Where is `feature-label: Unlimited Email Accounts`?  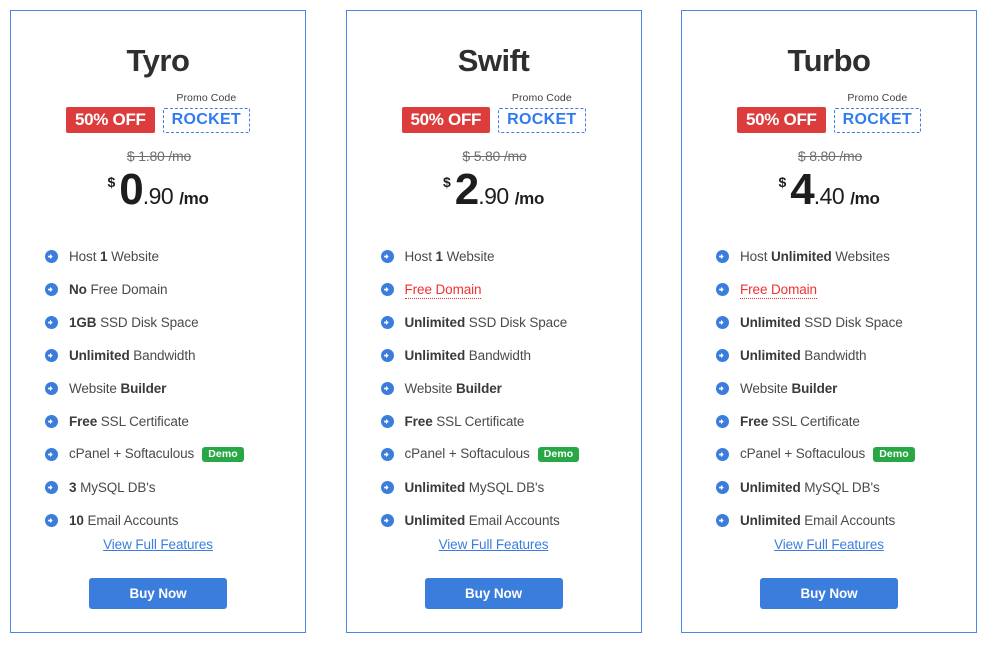
feature-label: Unlimited Email Accounts is located at coordinates (817, 520).